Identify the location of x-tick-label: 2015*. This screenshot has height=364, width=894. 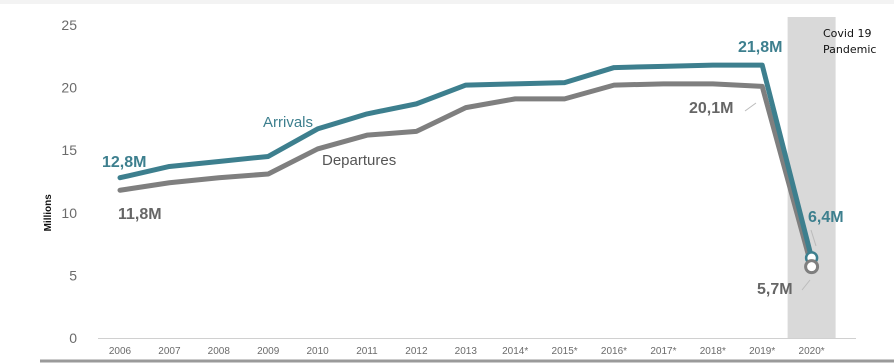
(565, 351).